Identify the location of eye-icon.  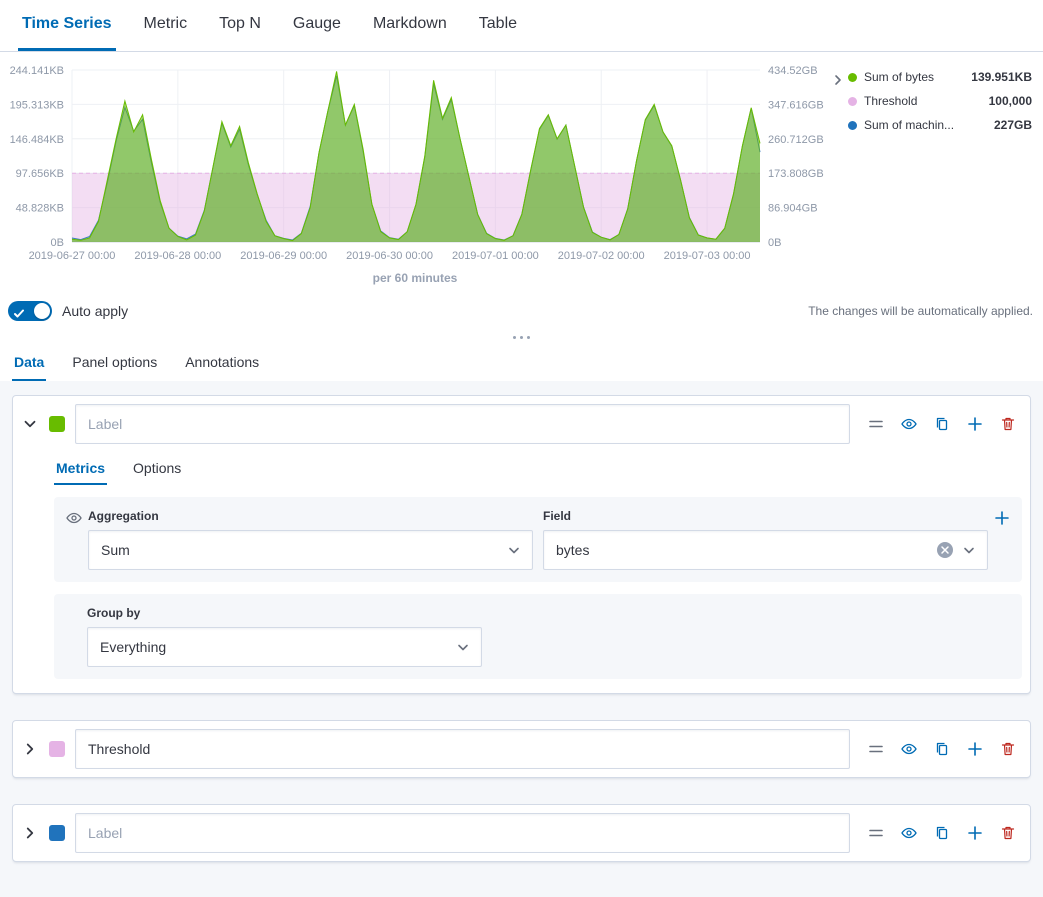
(74, 518).